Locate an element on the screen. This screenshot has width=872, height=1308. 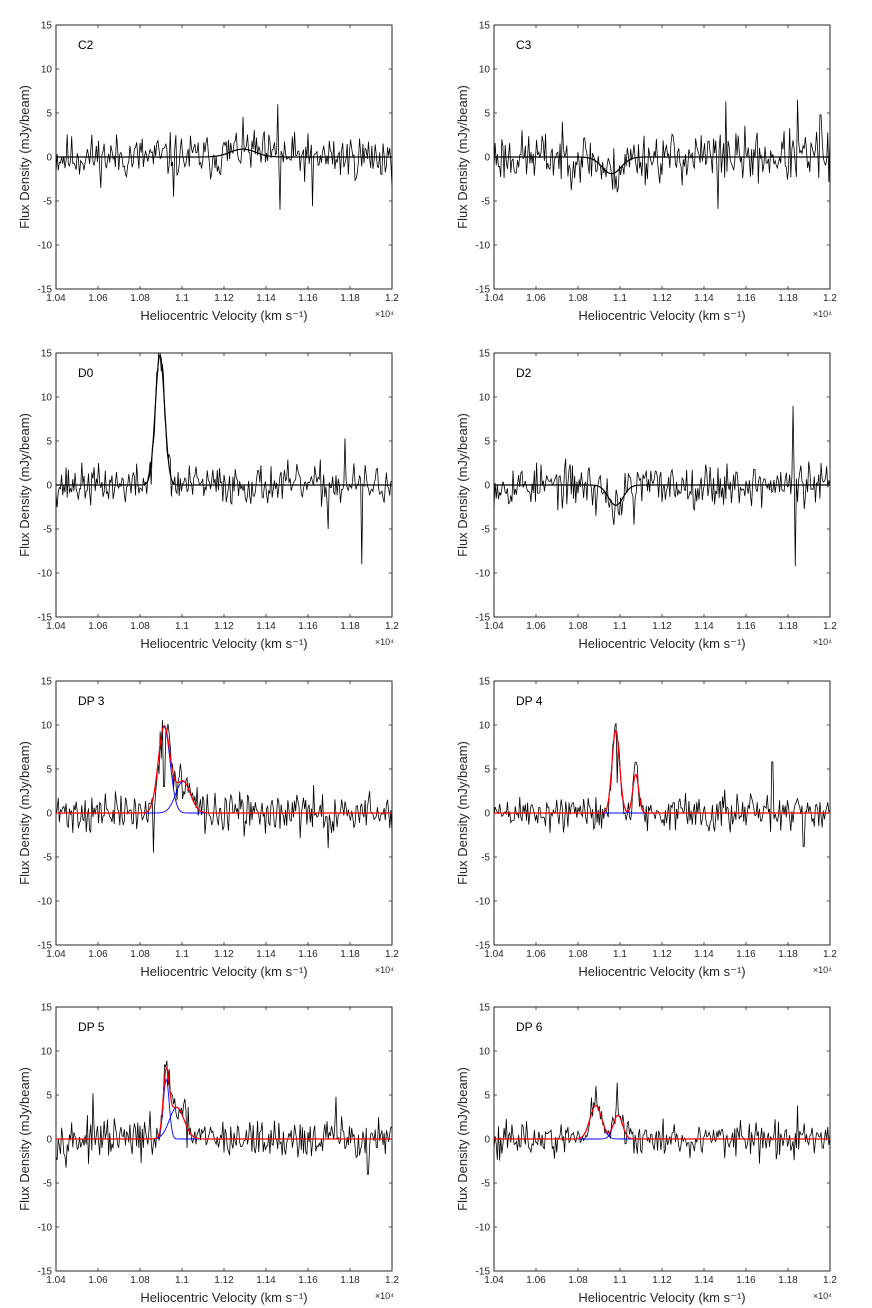
x-tick-label: 1.04 is located at coordinates (494, 298).